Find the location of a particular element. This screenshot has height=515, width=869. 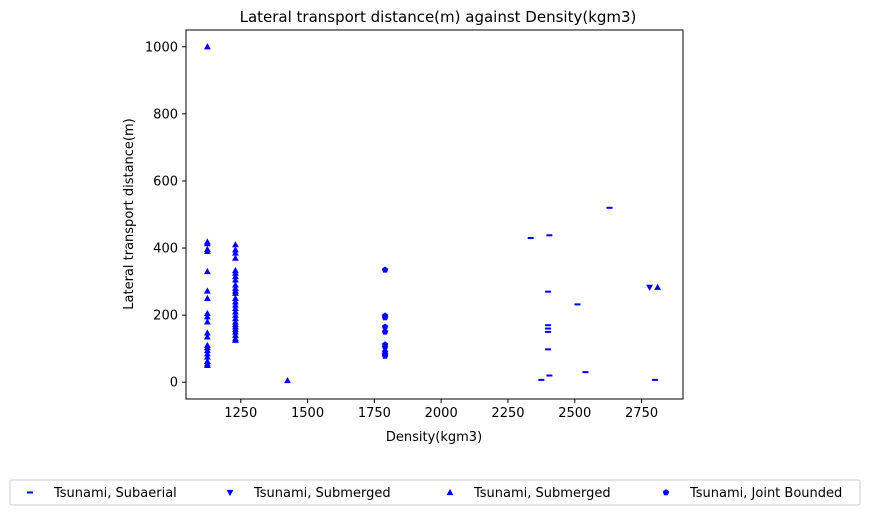

legend-label: Tsunami, Subaerial is located at coordinates (115, 493).